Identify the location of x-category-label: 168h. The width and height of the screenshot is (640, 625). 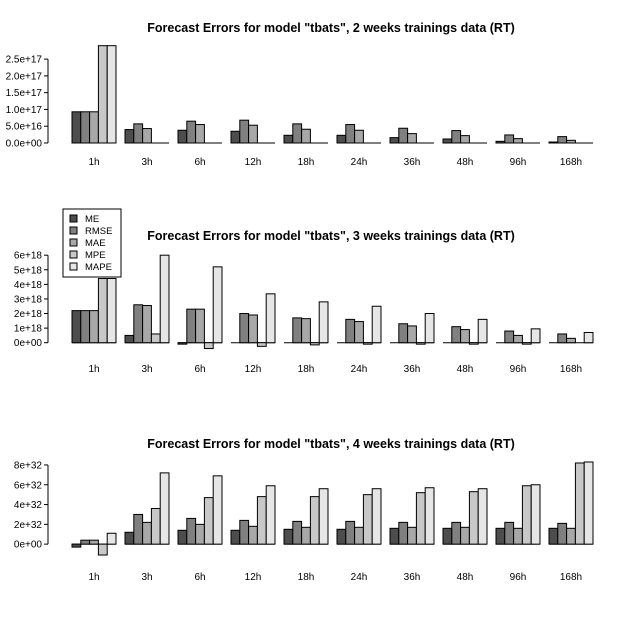
(571, 577).